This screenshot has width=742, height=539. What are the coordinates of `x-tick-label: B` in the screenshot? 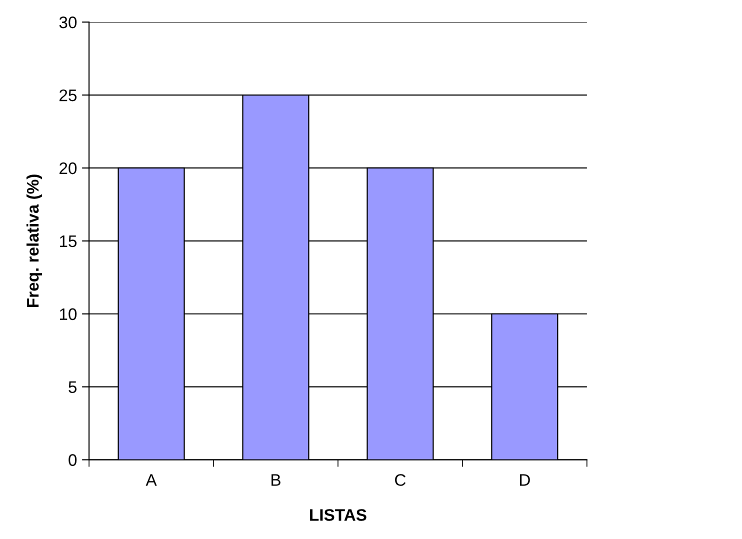 It's located at (276, 480).